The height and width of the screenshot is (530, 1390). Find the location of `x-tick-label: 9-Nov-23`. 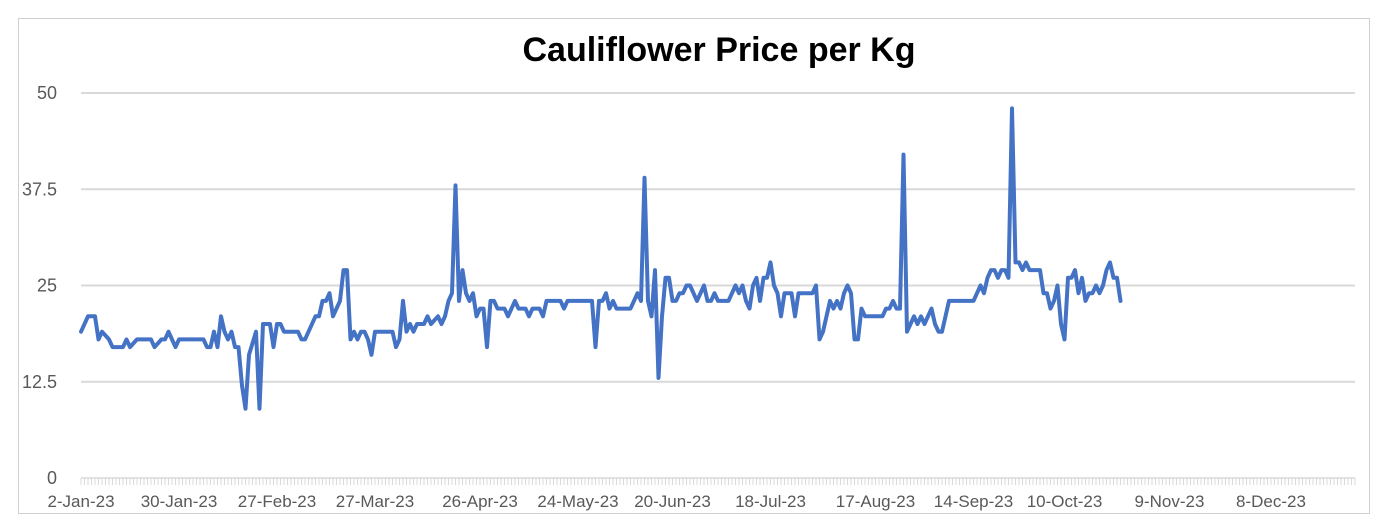

x-tick-label: 9-Nov-23 is located at coordinates (1170, 501).